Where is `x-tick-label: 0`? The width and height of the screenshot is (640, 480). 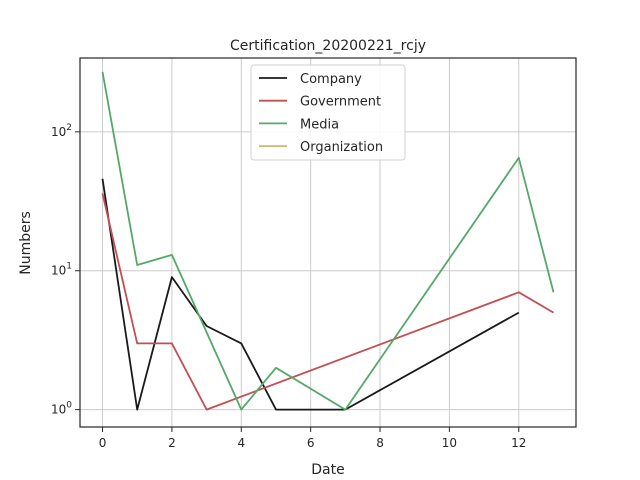 x-tick-label: 0 is located at coordinates (103, 443).